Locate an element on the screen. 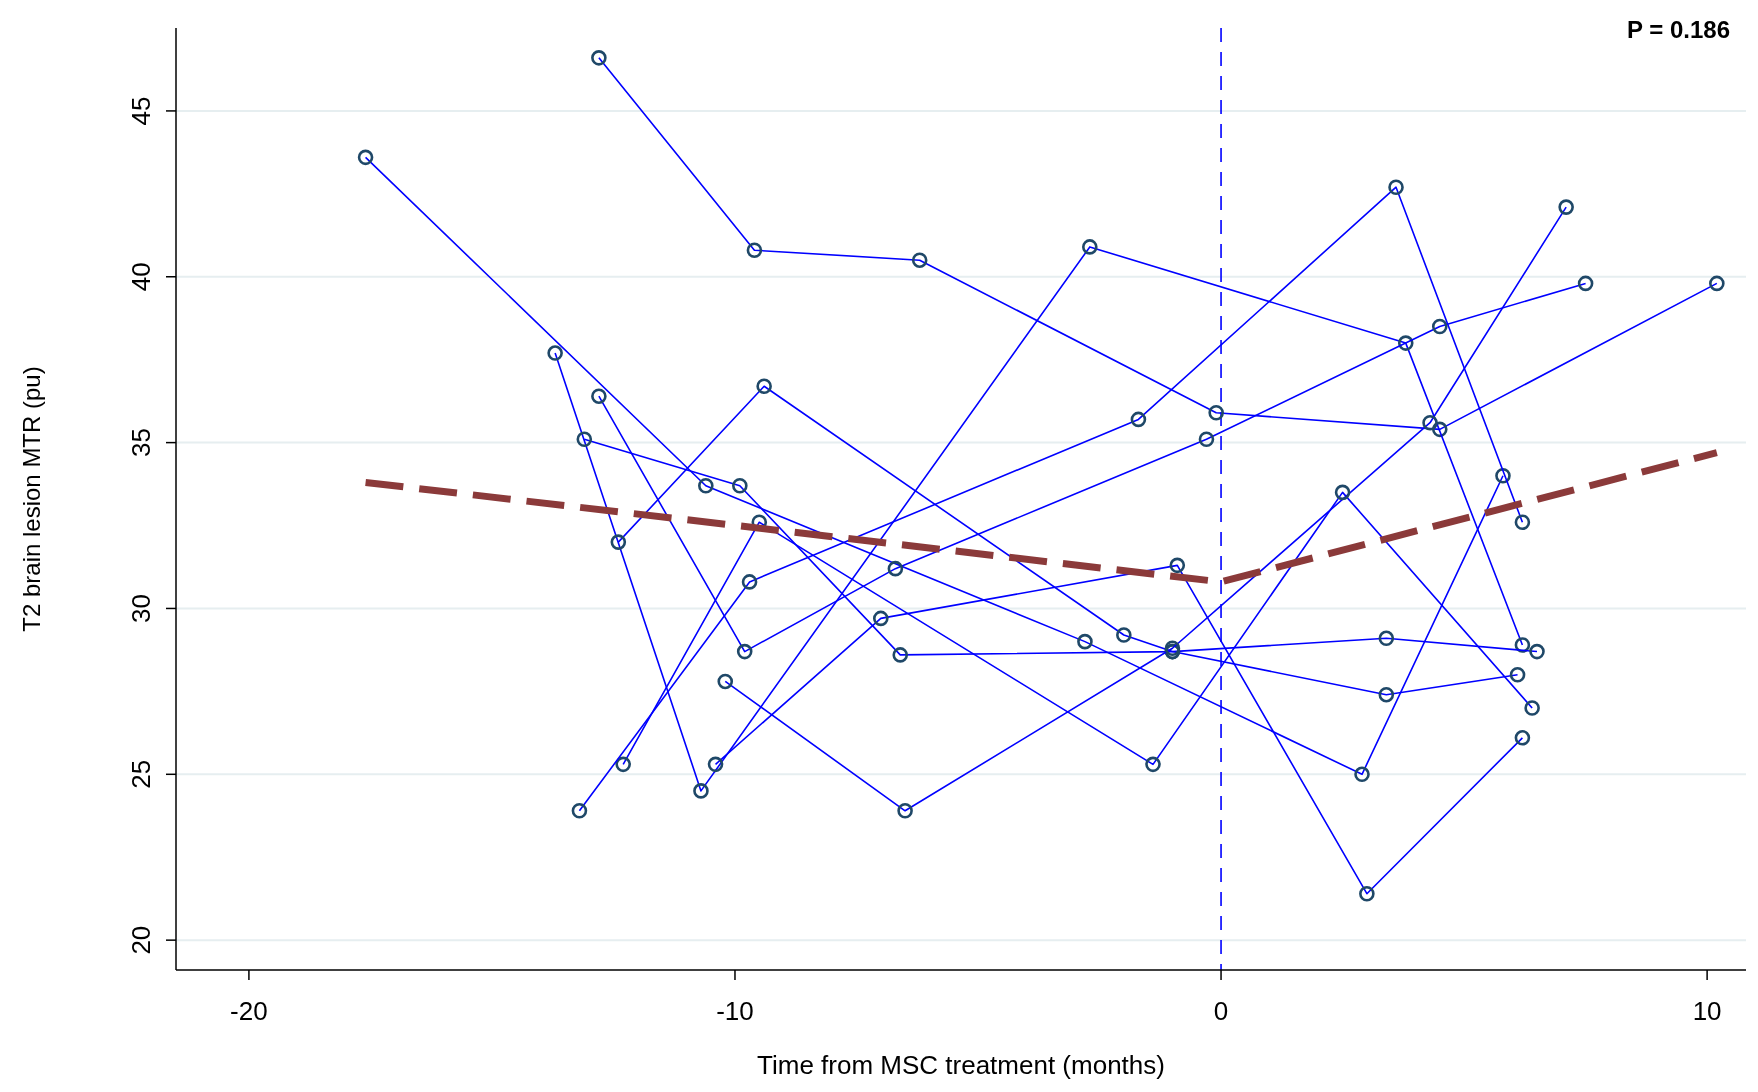 The image size is (1758, 1092). x-tick-label: 10 is located at coordinates (1707, 1011).